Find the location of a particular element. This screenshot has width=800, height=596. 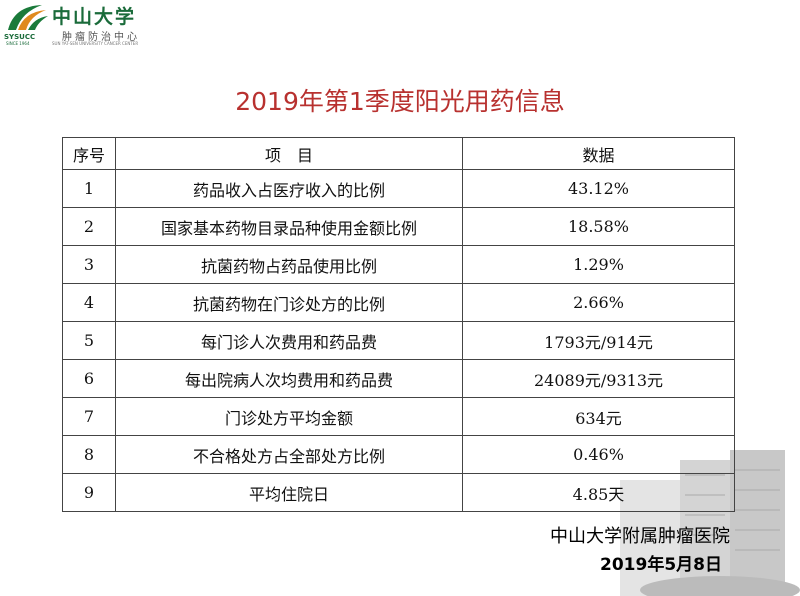

table-cell: 药品收入占医疗收入的比例 is located at coordinates (289, 188).